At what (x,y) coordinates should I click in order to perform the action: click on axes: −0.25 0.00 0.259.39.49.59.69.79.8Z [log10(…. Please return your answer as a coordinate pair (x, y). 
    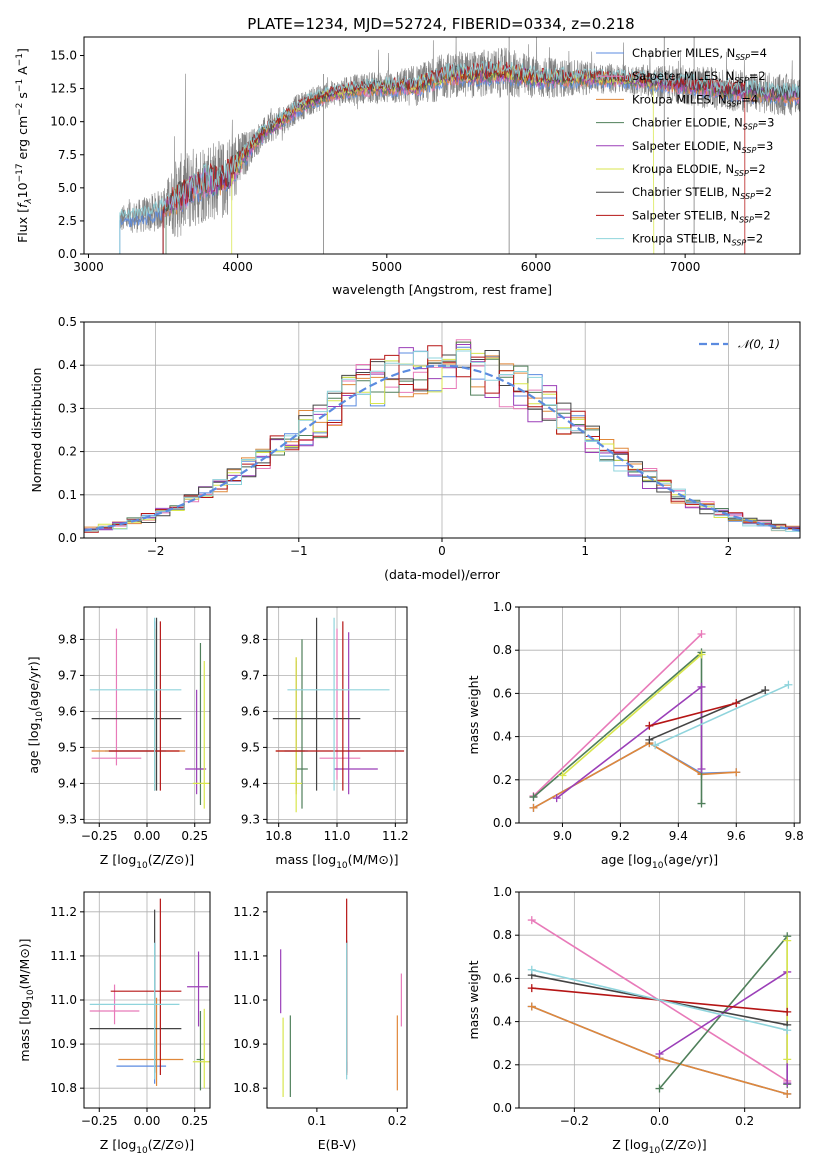
    Looking at the image, I should click on (118, 738).